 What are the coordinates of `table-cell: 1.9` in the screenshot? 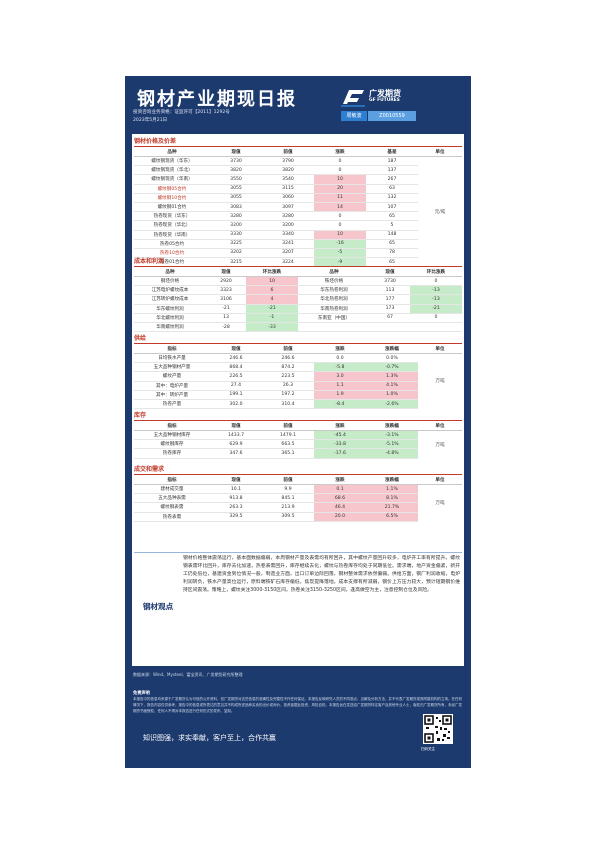 It's located at (340, 395).